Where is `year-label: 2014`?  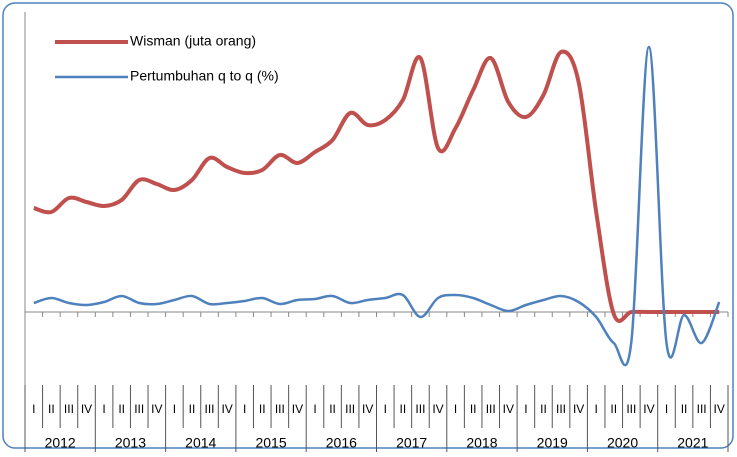 year-label: 2014 is located at coordinates (200, 443).